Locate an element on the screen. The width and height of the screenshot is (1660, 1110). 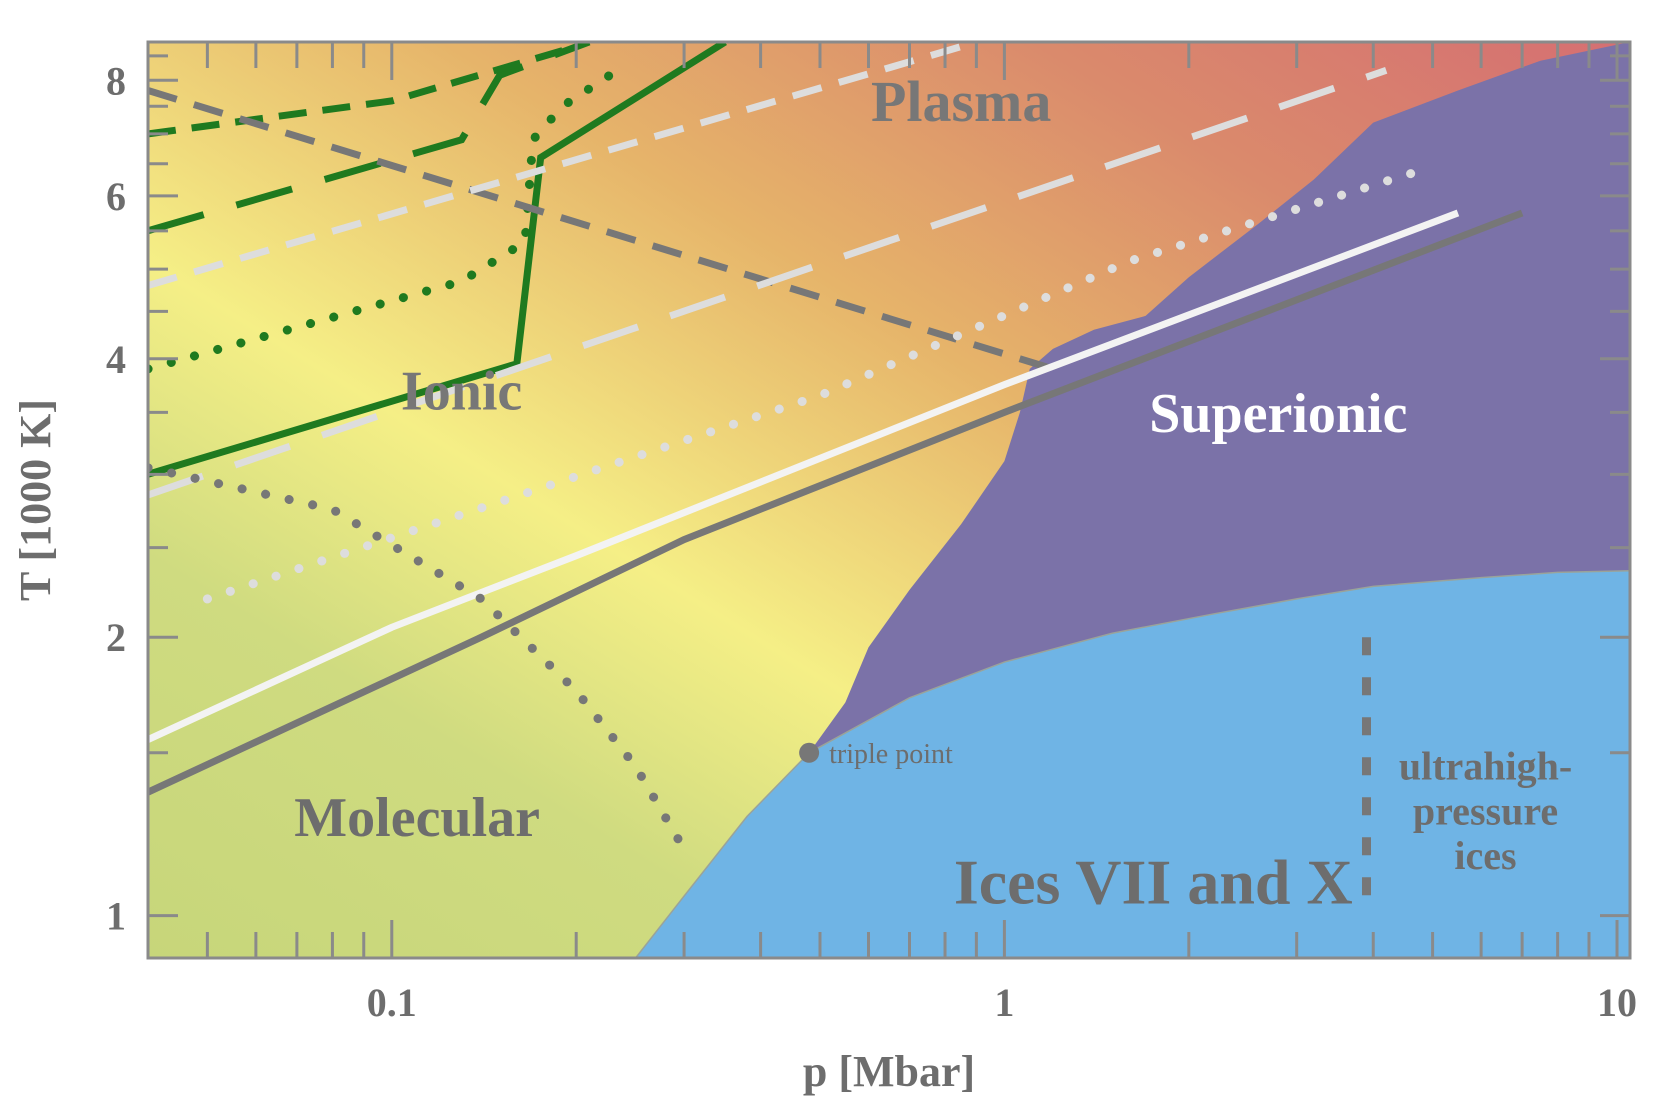
triple-point-label: triple point is located at coordinates (891, 754).